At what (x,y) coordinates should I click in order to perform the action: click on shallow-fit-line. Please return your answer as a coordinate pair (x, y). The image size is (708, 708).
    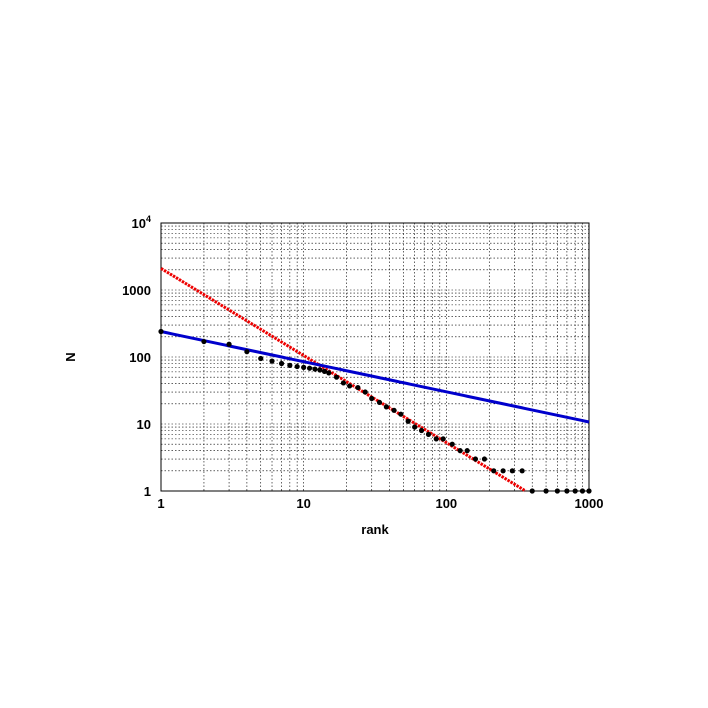
    Looking at the image, I should click on (375, 377).